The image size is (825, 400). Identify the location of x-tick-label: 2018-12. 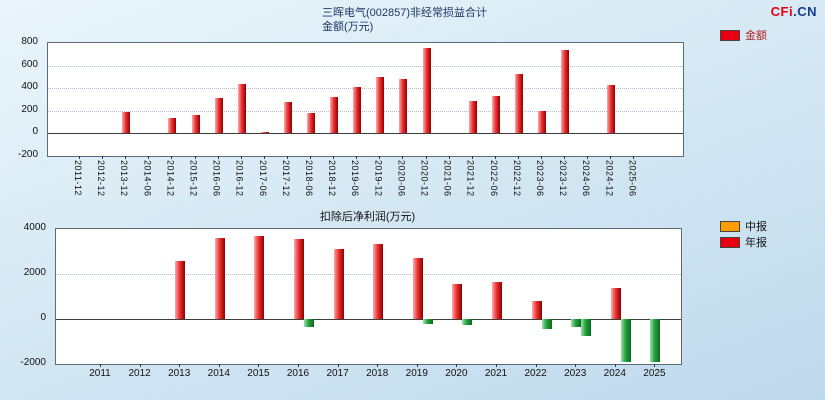
(332, 178).